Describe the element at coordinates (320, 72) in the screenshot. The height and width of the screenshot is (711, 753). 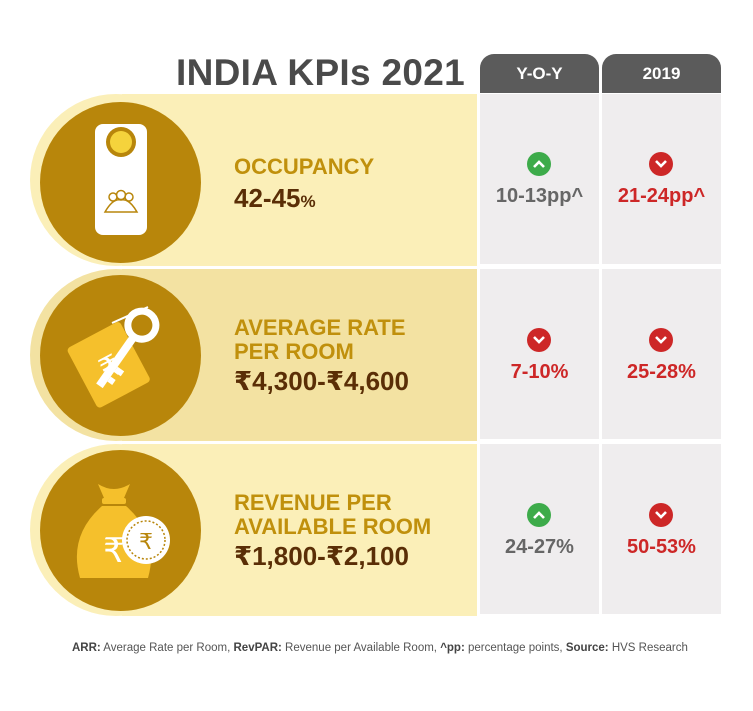
I see `page-title: INDIA KPIs 2021` at that location.